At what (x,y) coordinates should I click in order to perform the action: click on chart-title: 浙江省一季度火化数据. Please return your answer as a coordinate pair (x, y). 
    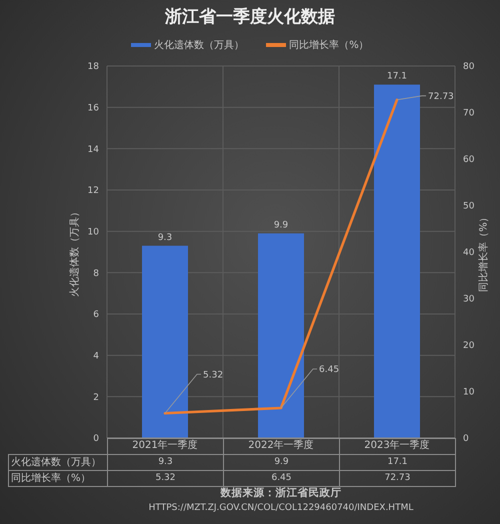
    Looking at the image, I should click on (250, 17).